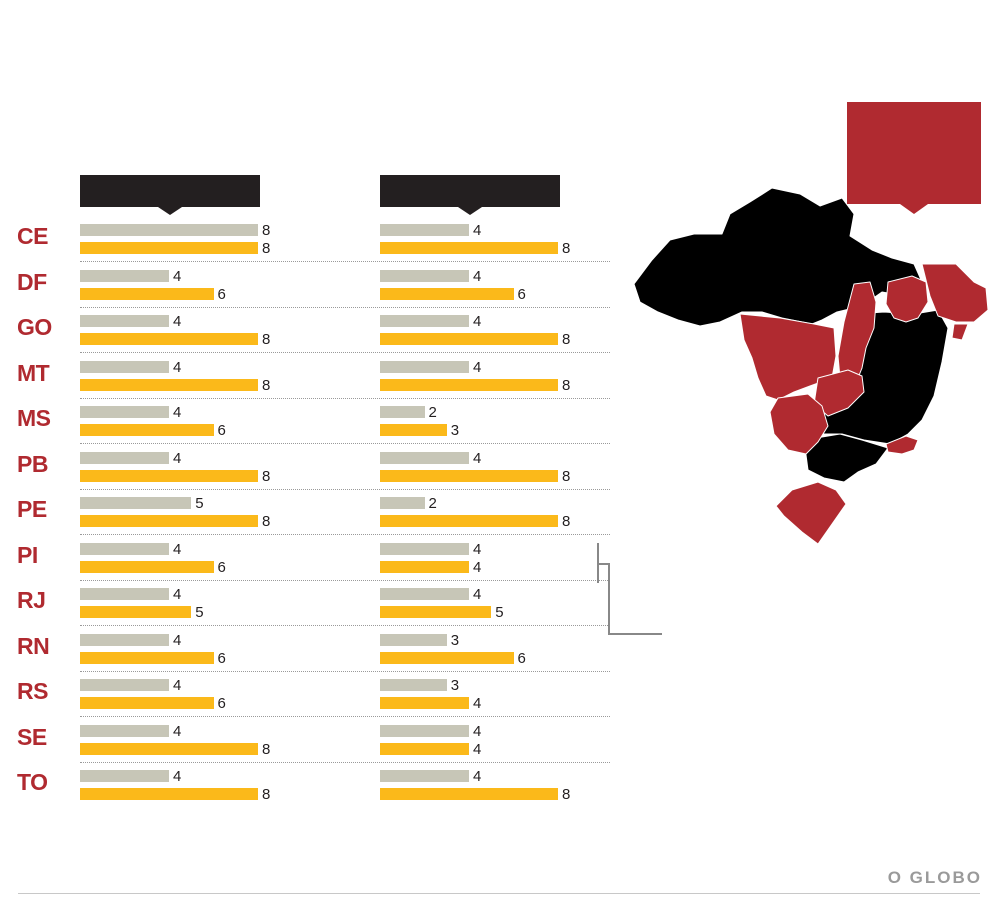 The width and height of the screenshot is (1000, 904). Describe the element at coordinates (566, 476) in the screenshot. I see `value-label-pb-panel2-yellow: 8` at that location.